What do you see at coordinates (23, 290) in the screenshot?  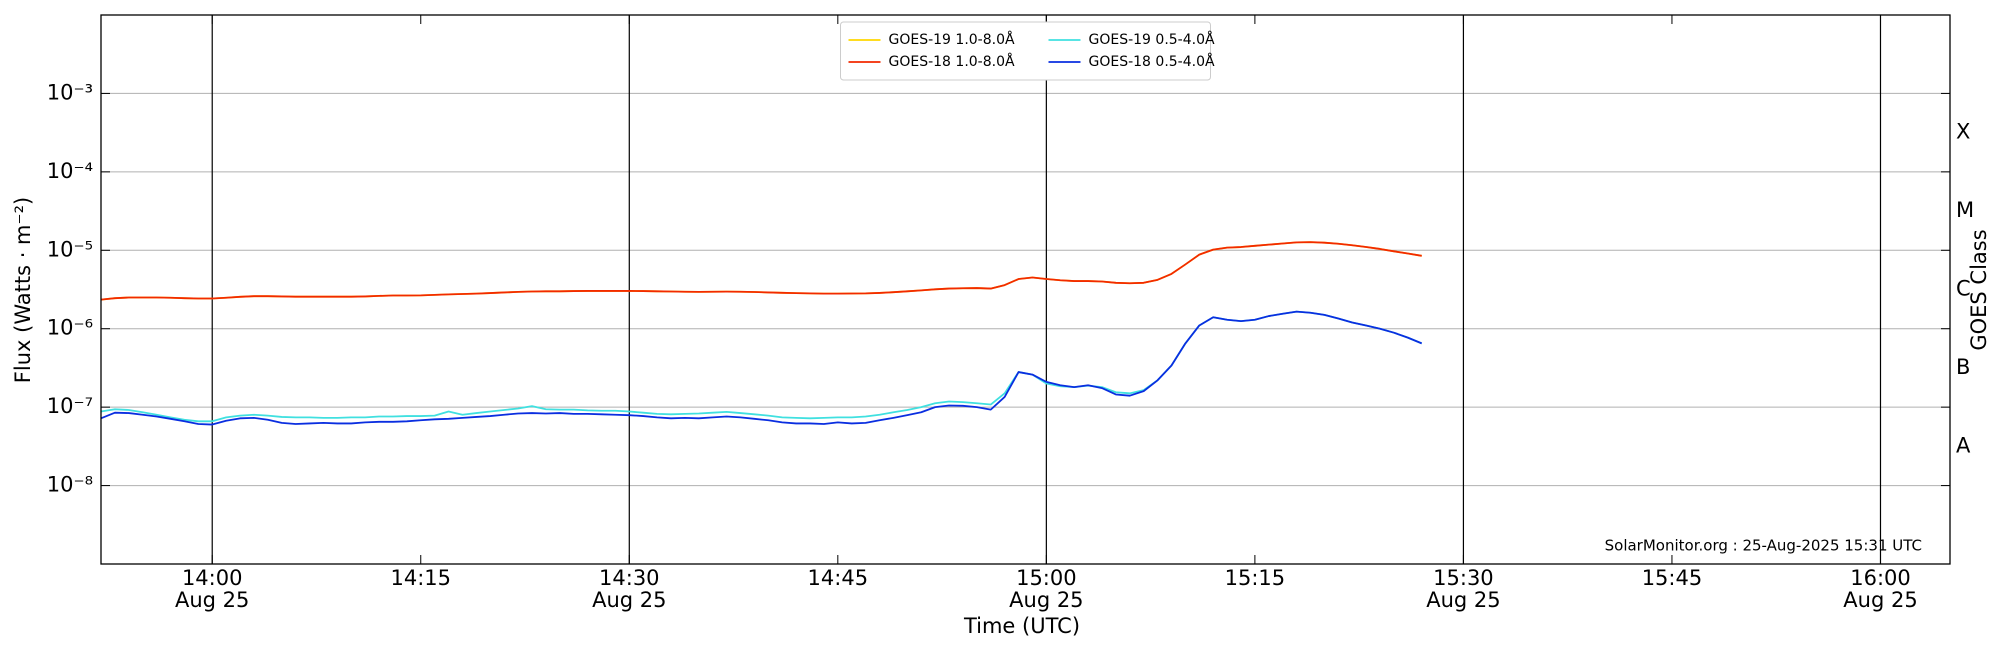 I see `y-axis-label: Flux (Watts · m⁻²)` at bounding box center [23, 290].